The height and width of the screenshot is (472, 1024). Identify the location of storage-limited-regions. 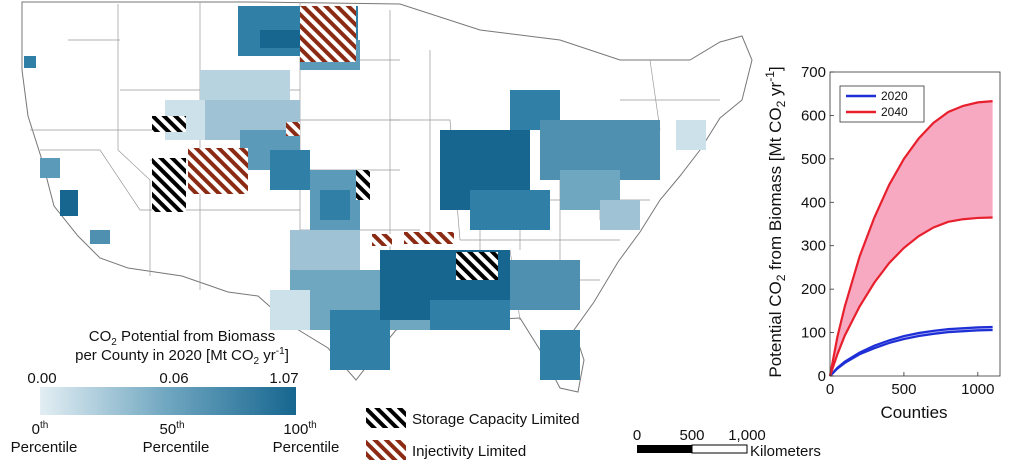
(325, 198).